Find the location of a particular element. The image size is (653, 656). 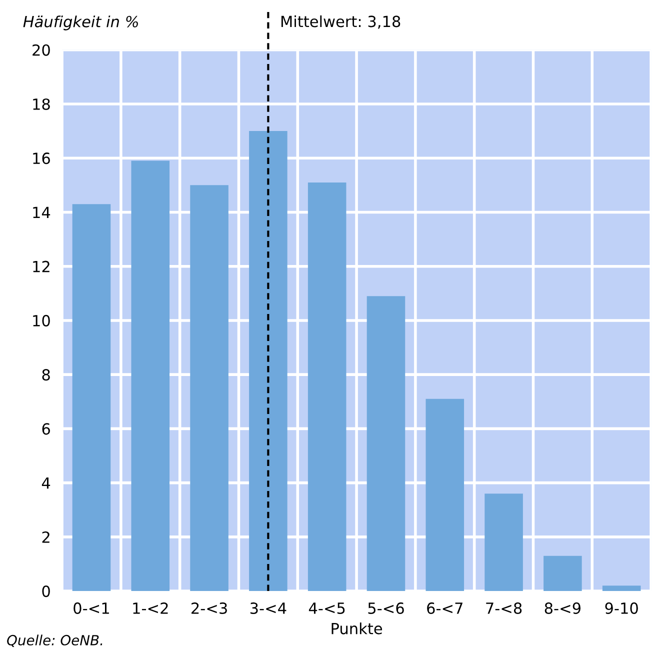

source-note: Quelle: OeNB. is located at coordinates (54, 641).